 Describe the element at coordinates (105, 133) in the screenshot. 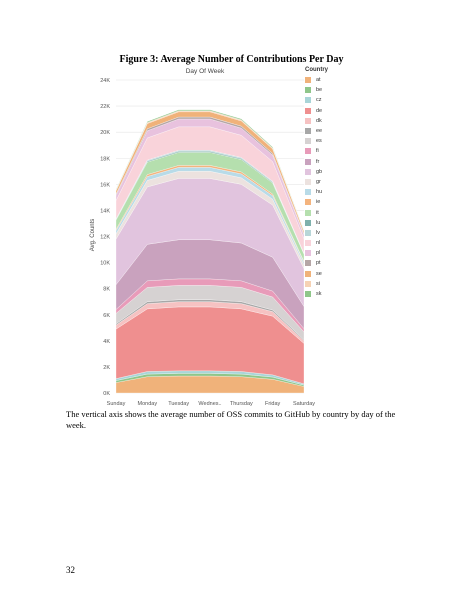

I see `y-tick-label: 20K` at that location.